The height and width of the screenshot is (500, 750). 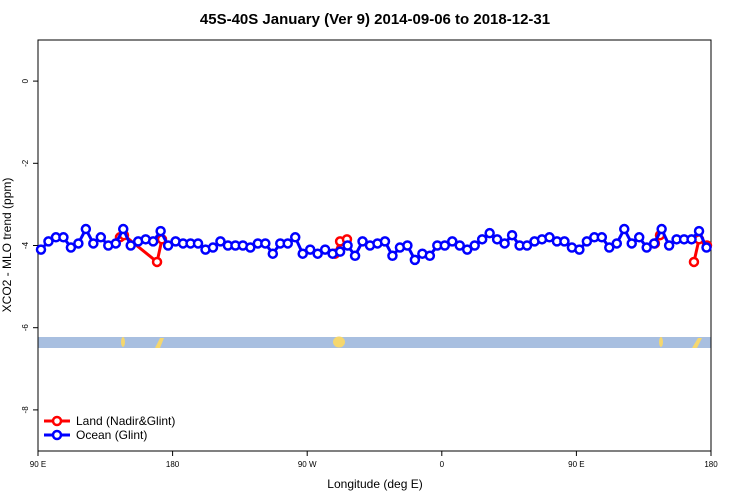 What do you see at coordinates (111, 435) in the screenshot?
I see `legend-label: Ocean (Glint)` at bounding box center [111, 435].